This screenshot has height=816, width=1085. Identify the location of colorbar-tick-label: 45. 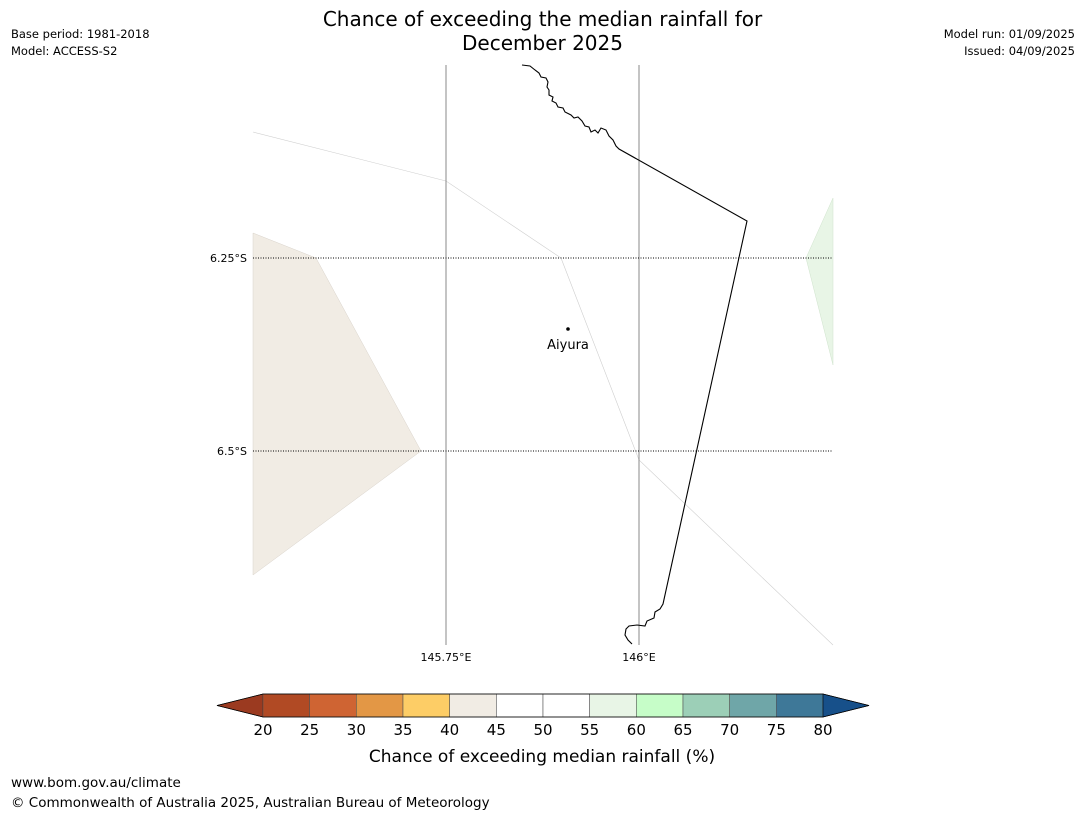
(496, 730).